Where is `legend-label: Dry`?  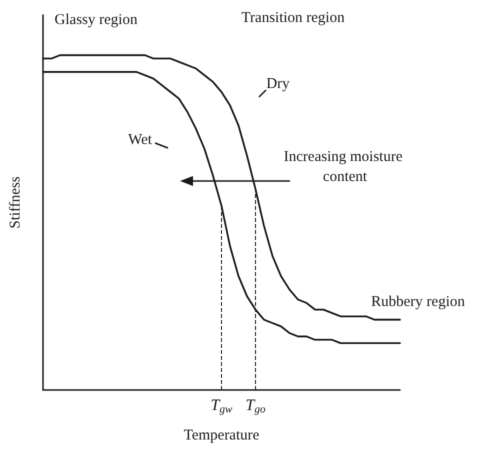
legend-label: Dry is located at coordinates (278, 84).